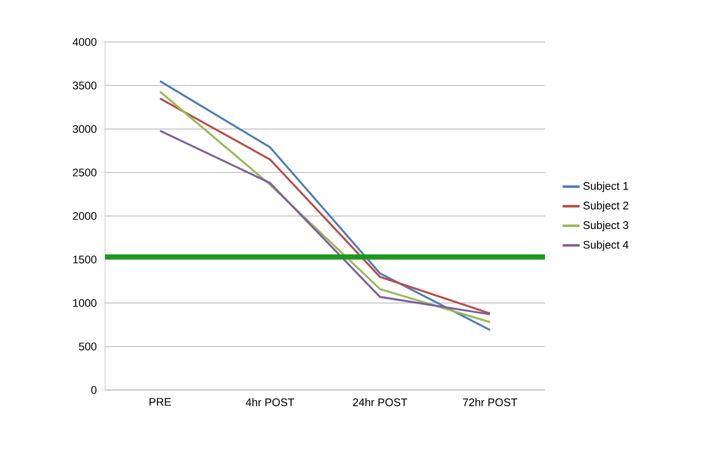 This screenshot has height=465, width=726. I want to click on legend-label: Subject 1, so click(605, 187).